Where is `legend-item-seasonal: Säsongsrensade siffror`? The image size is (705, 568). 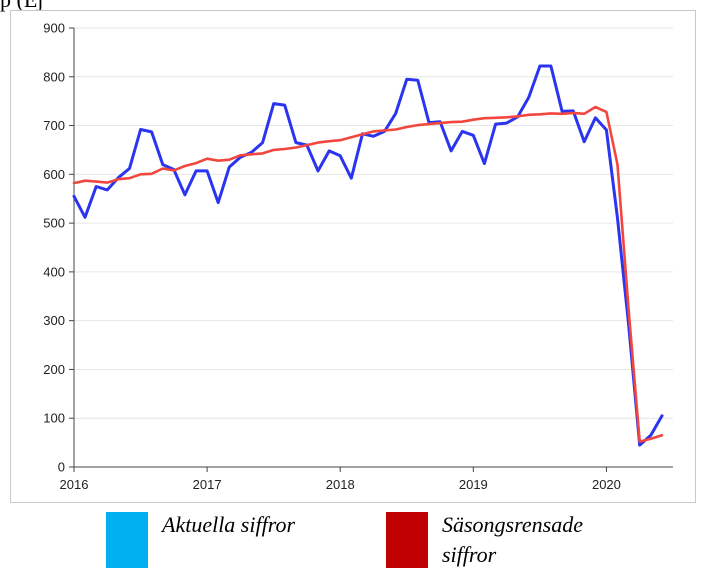
legend-item-seasonal: Säsongsrensade siffror is located at coordinates (536, 538).